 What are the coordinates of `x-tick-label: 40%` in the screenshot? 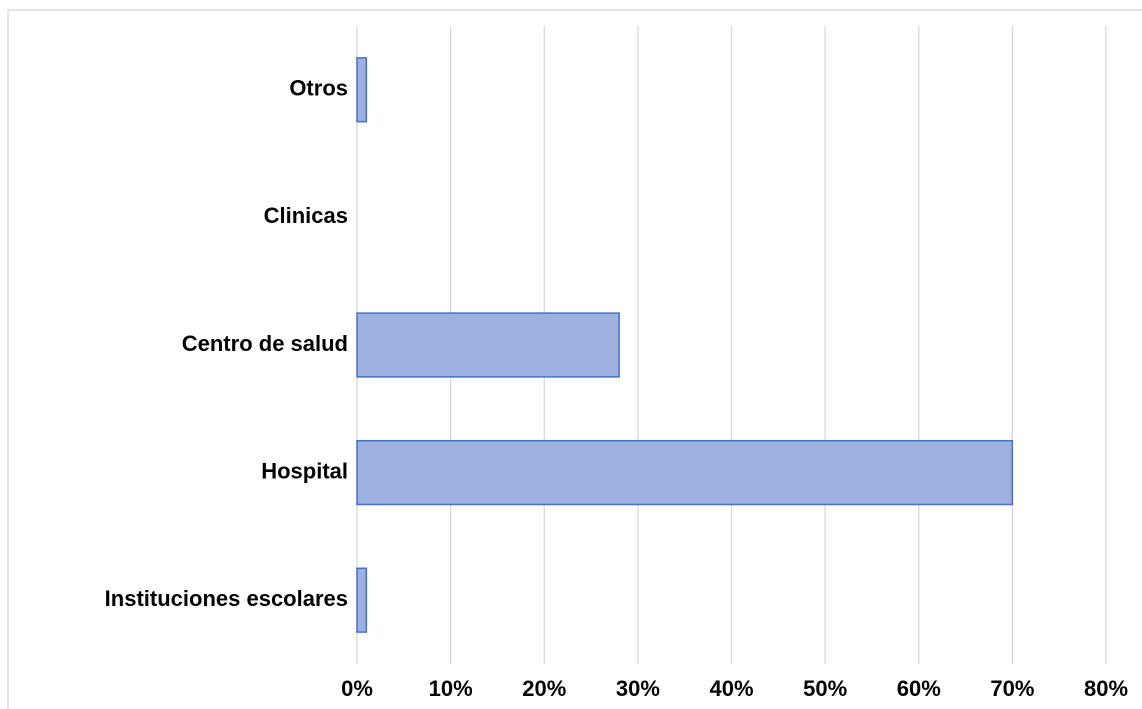 It's located at (731, 688).